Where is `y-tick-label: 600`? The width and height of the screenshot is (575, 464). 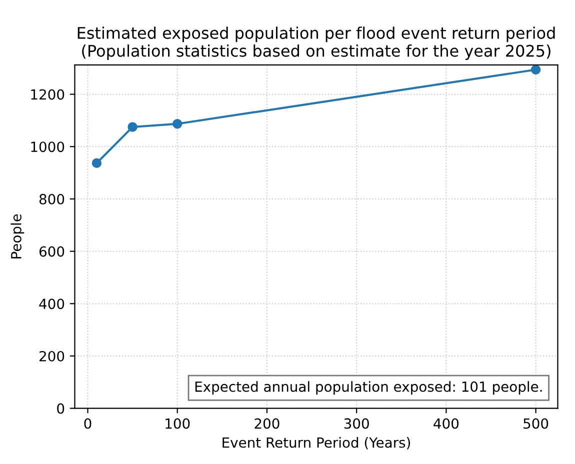
y-tick-label: 600 is located at coordinates (51, 251).